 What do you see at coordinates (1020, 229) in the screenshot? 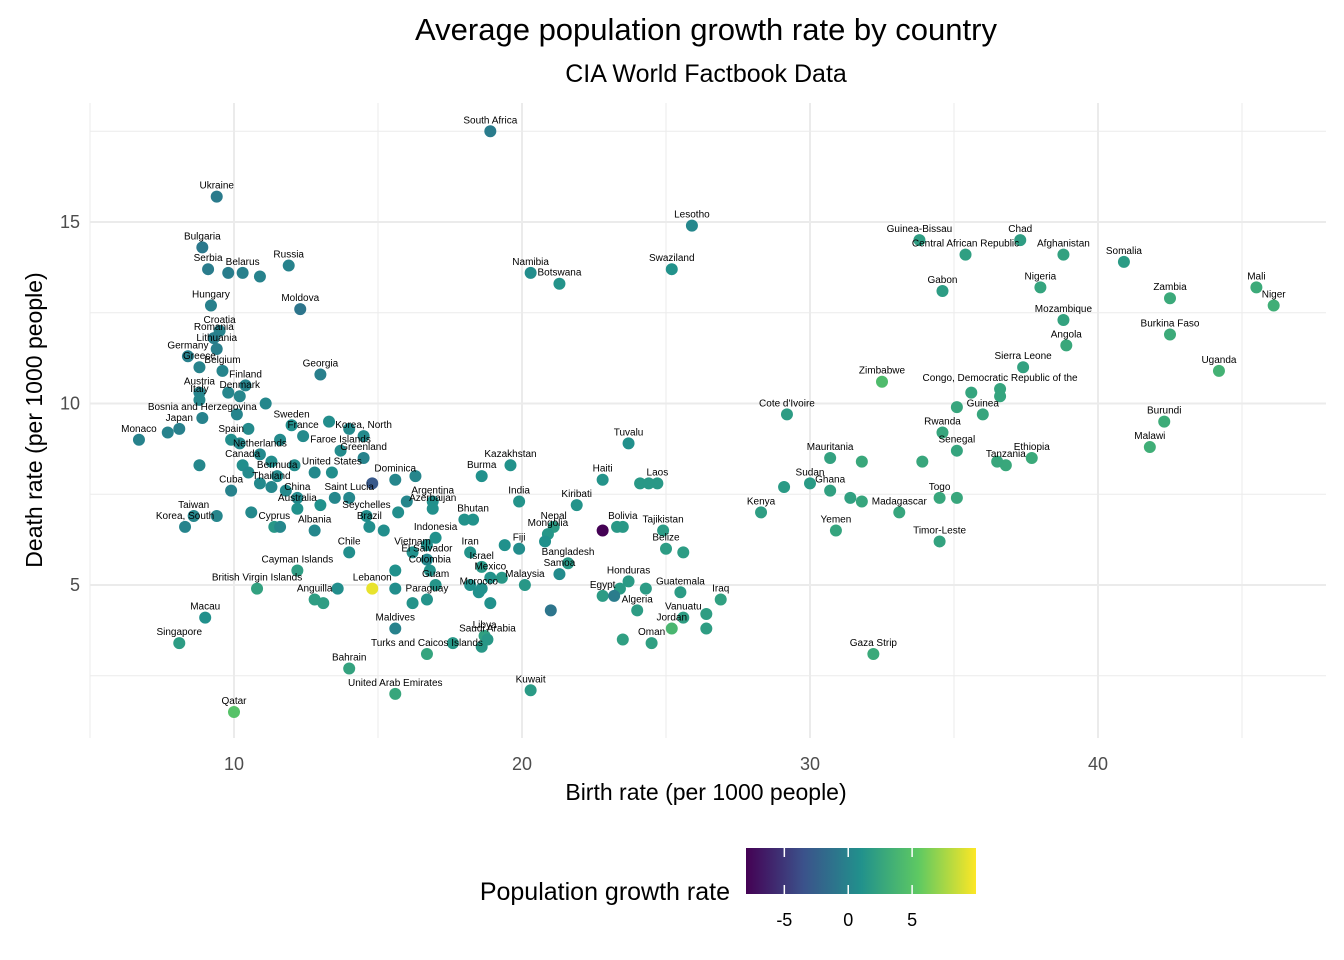
I see `point-label: Chad` at bounding box center [1020, 229].